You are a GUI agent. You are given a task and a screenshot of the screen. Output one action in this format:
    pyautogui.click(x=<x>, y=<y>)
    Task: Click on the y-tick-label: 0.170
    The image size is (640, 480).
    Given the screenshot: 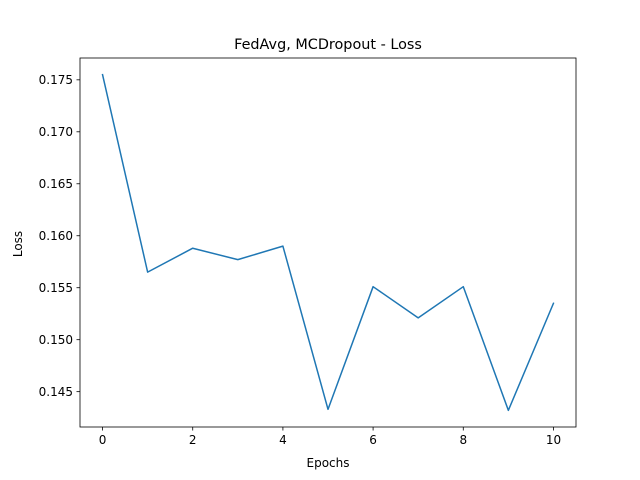 What is the action you would take?
    pyautogui.click(x=56, y=132)
    